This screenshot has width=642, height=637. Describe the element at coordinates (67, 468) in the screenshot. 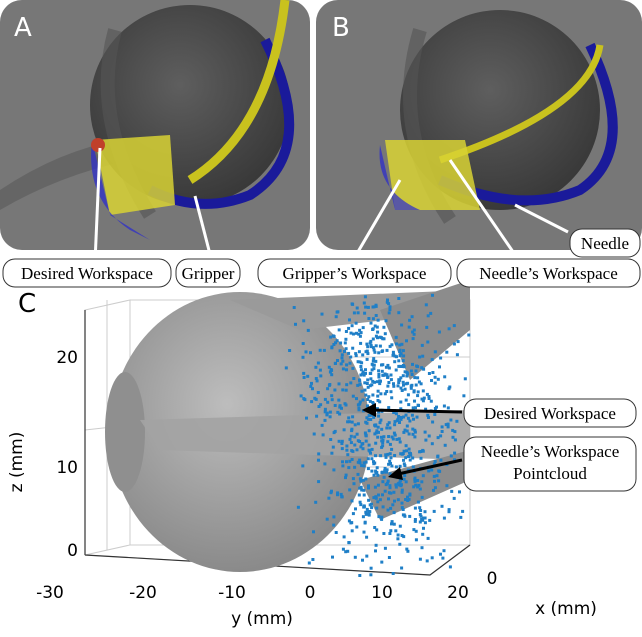

I see `z-tick-label: 10` at that location.